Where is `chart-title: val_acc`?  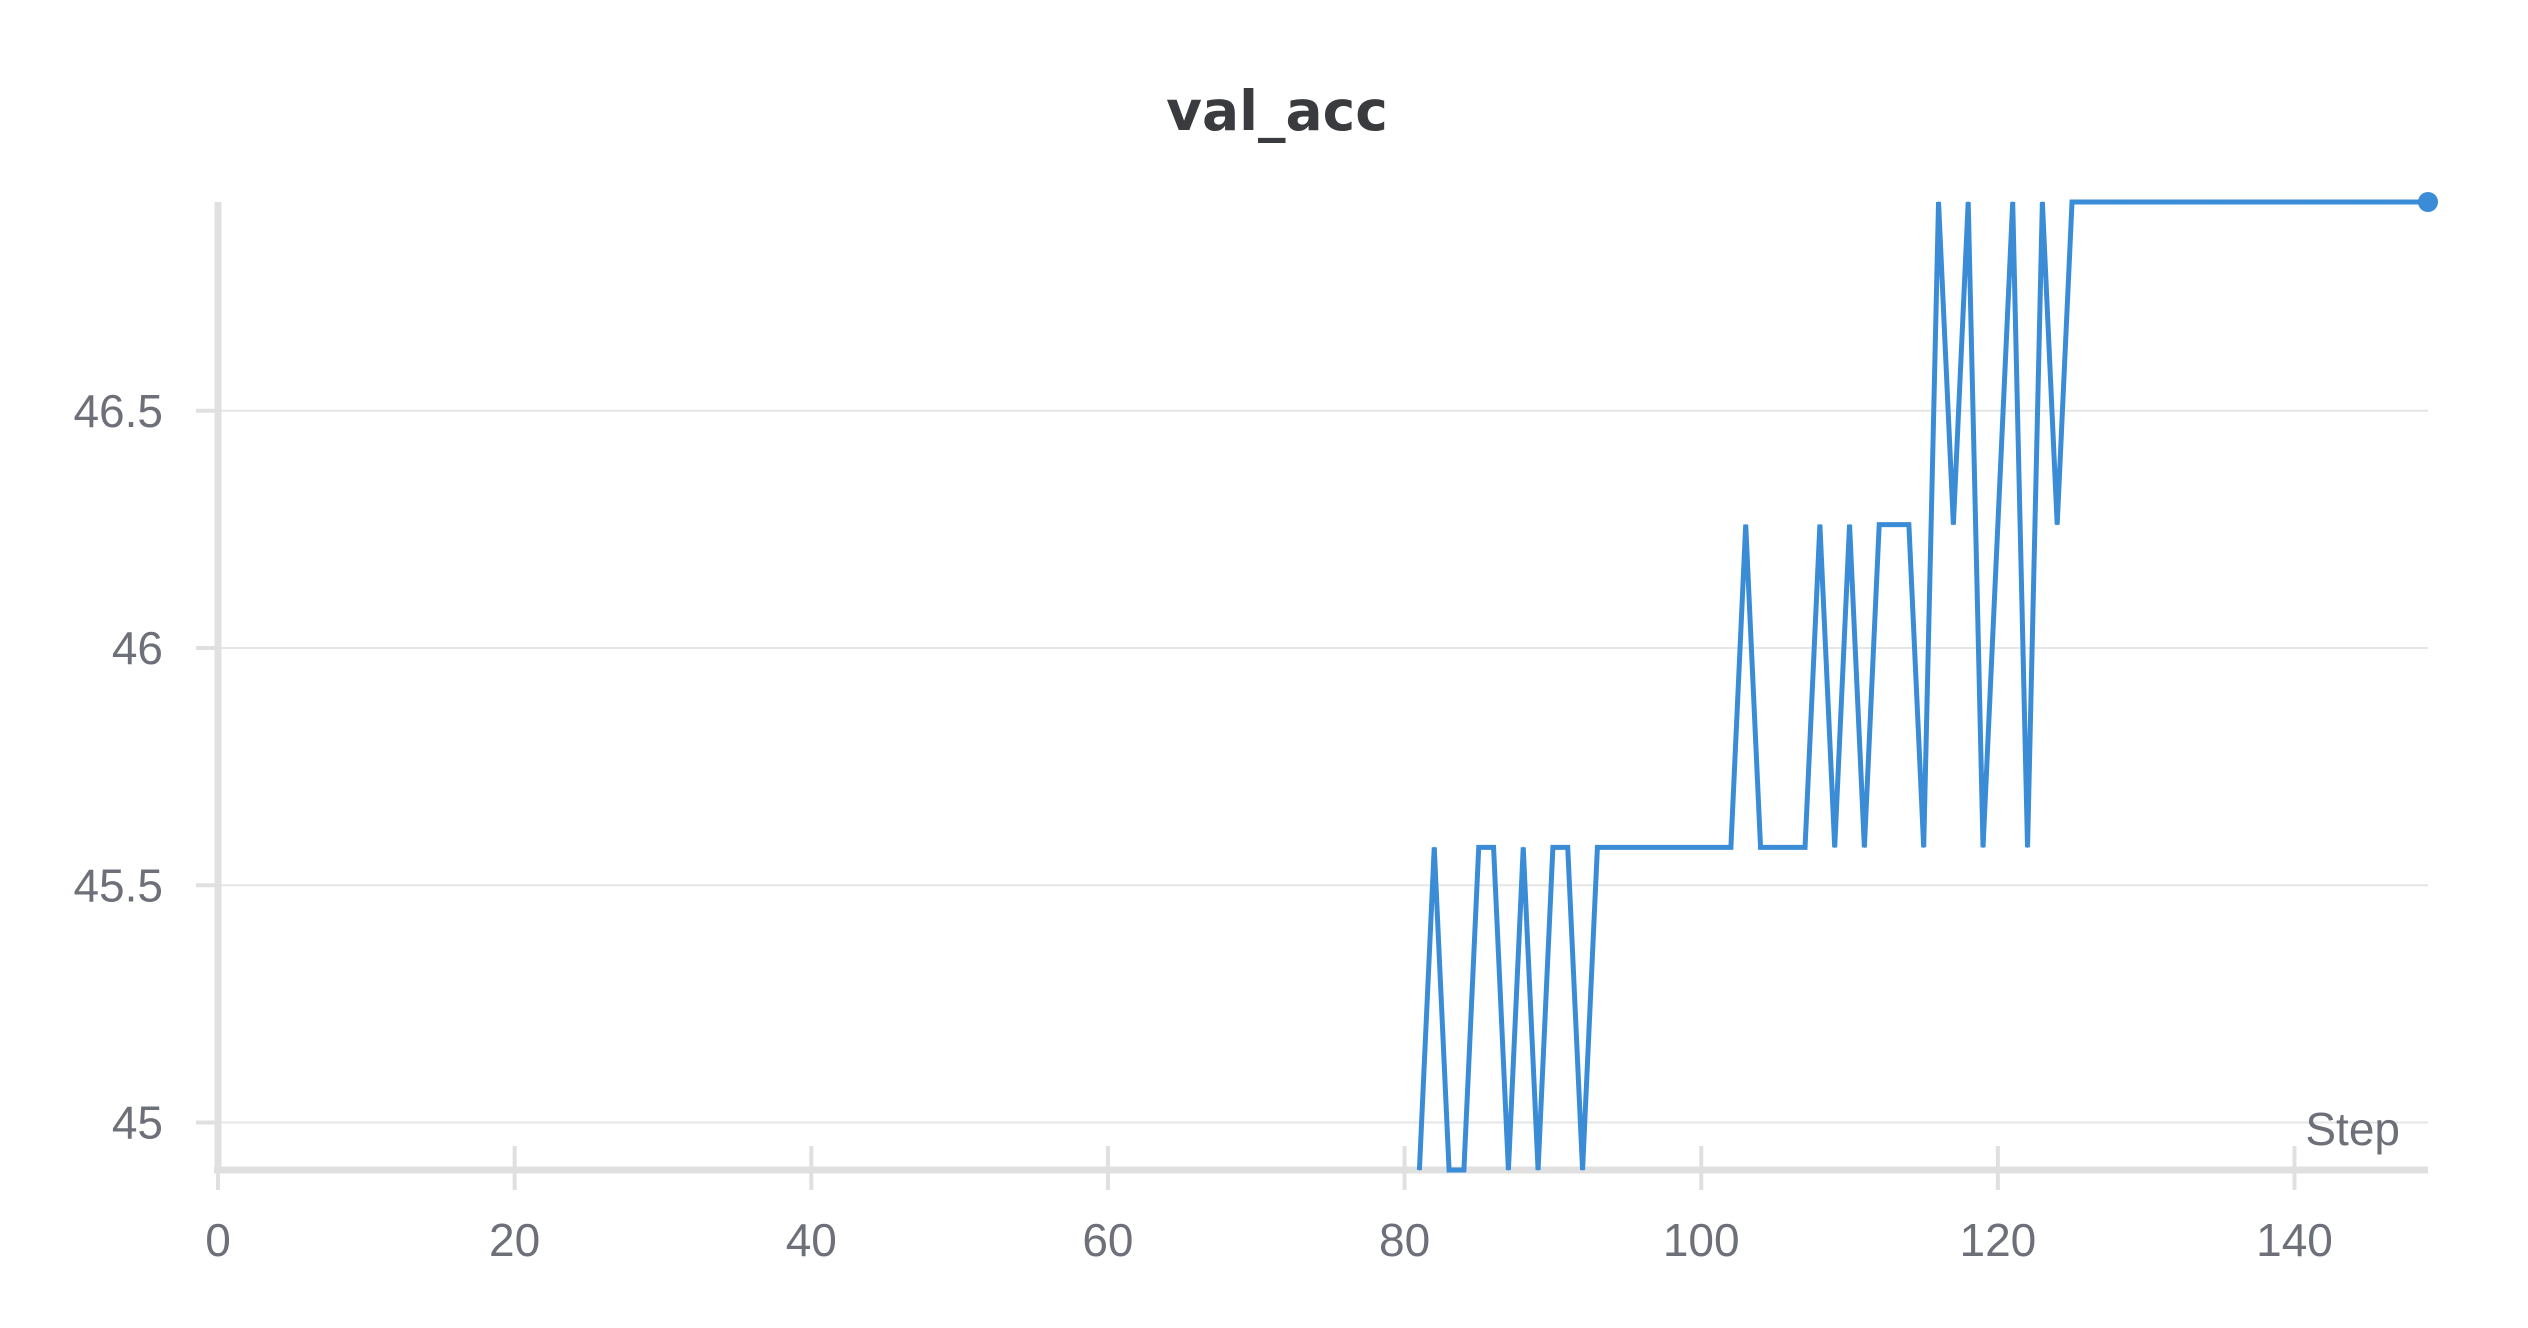
chart-title: val_acc is located at coordinates (1277, 111).